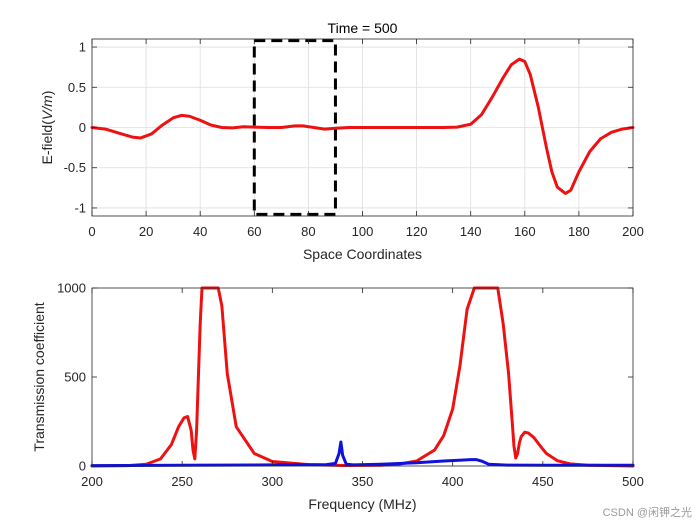 This screenshot has height=525, width=700. Describe the element at coordinates (308, 231) in the screenshot. I see `x-tick-label: 80` at that location.